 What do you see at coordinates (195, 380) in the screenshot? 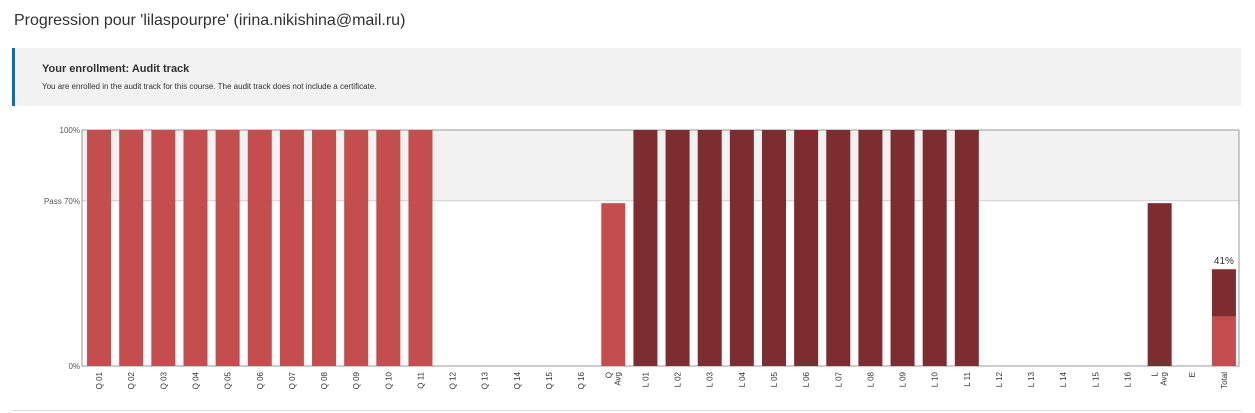
I see `x-tick-label: Q 04` at bounding box center [195, 380].